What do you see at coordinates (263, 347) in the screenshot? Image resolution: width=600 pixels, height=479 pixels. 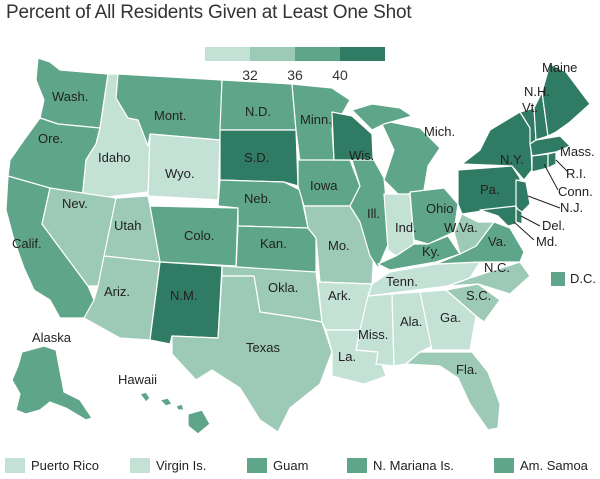 I see `label-tx: Texas` at bounding box center [263, 347].